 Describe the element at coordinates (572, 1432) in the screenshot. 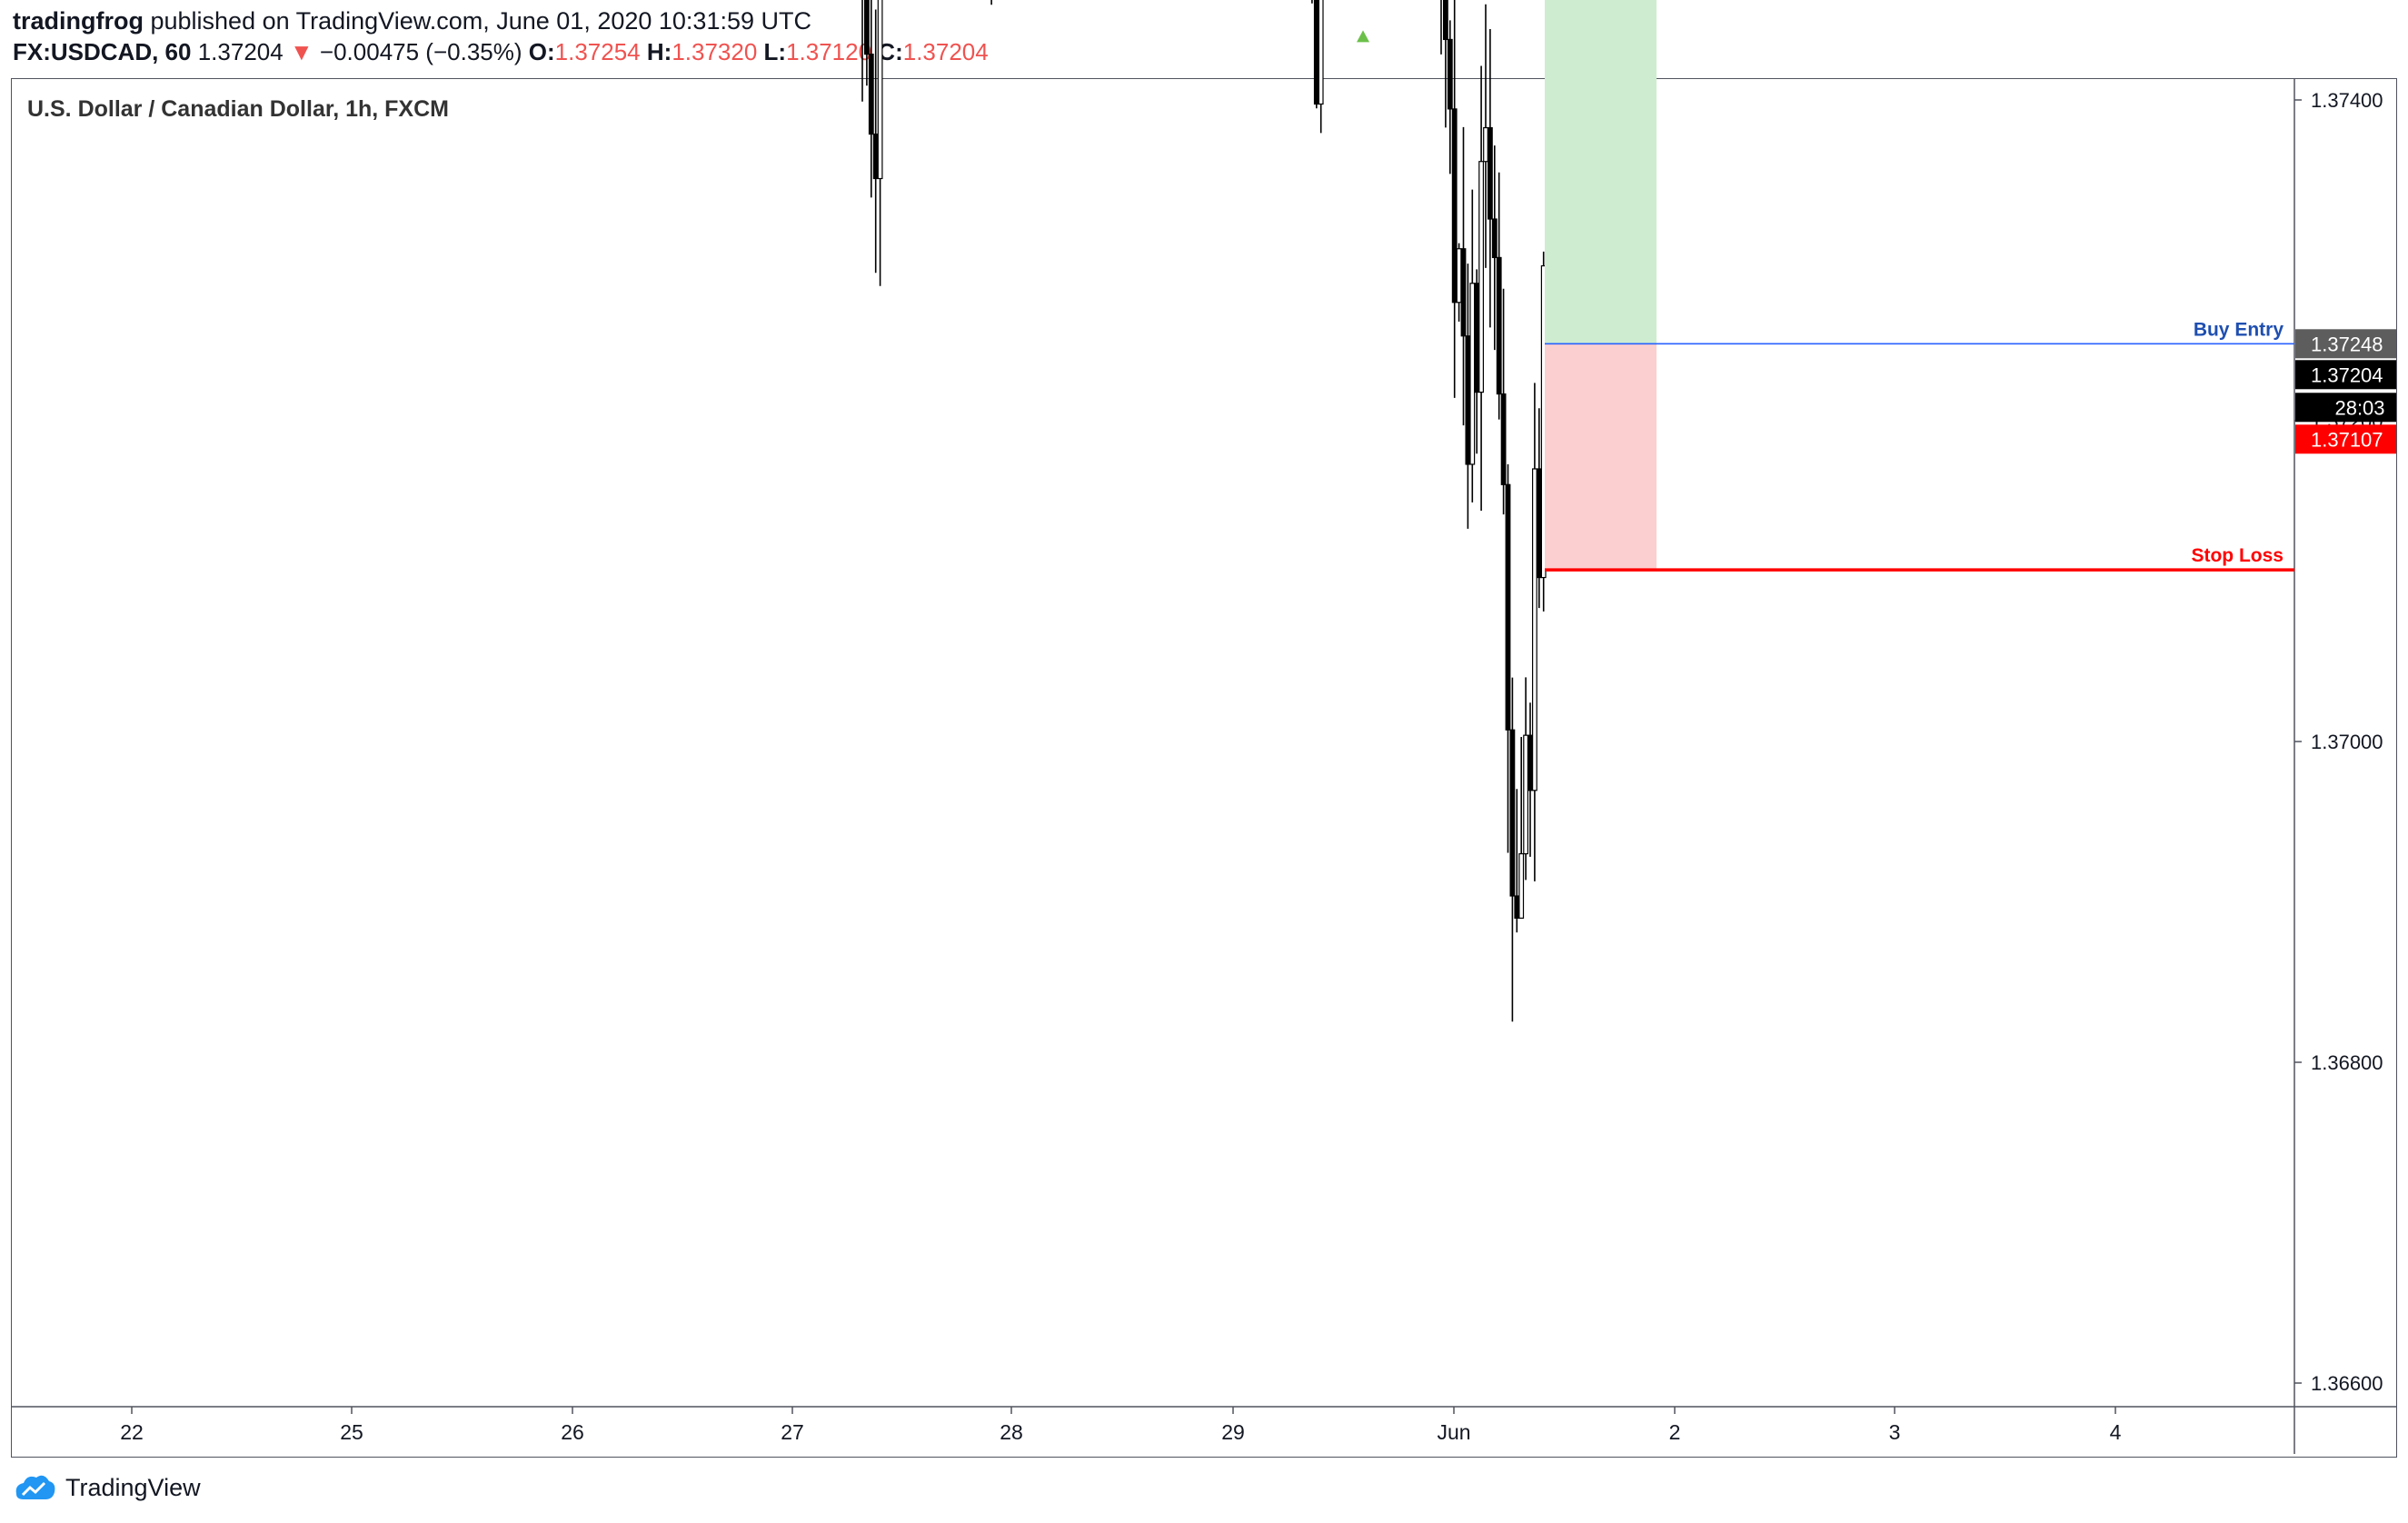

I see `x-tick-label: 26` at that location.